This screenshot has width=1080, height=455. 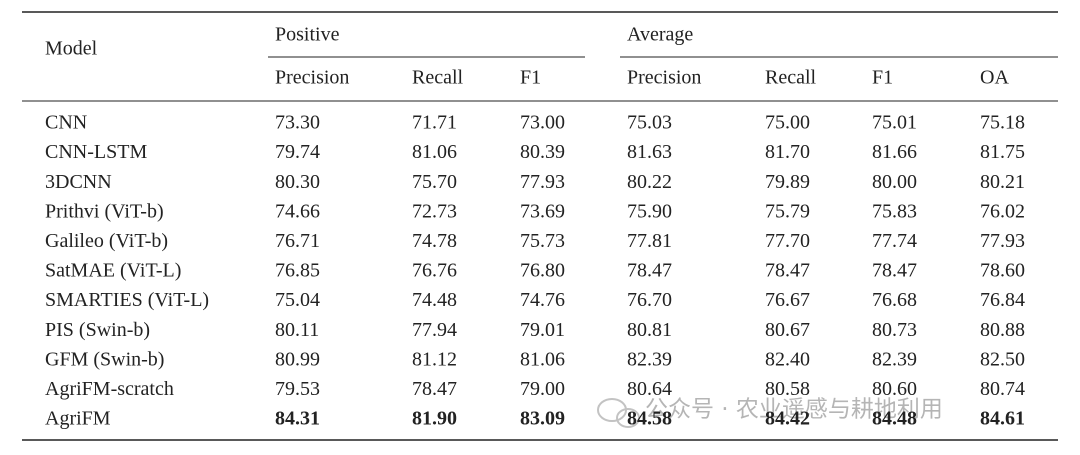 What do you see at coordinates (787, 123) in the screenshot?
I see `cell: 75.00` at bounding box center [787, 123].